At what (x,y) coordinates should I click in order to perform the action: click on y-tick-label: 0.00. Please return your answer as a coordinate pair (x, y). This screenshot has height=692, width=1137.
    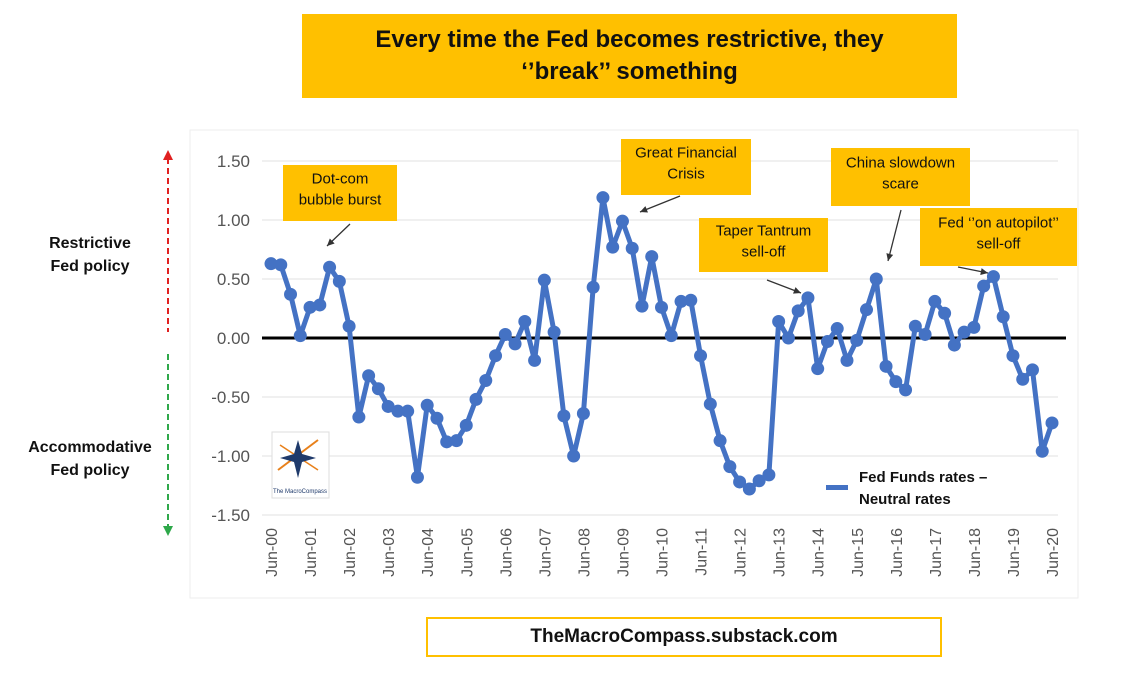
    Looking at the image, I should click on (233, 338).